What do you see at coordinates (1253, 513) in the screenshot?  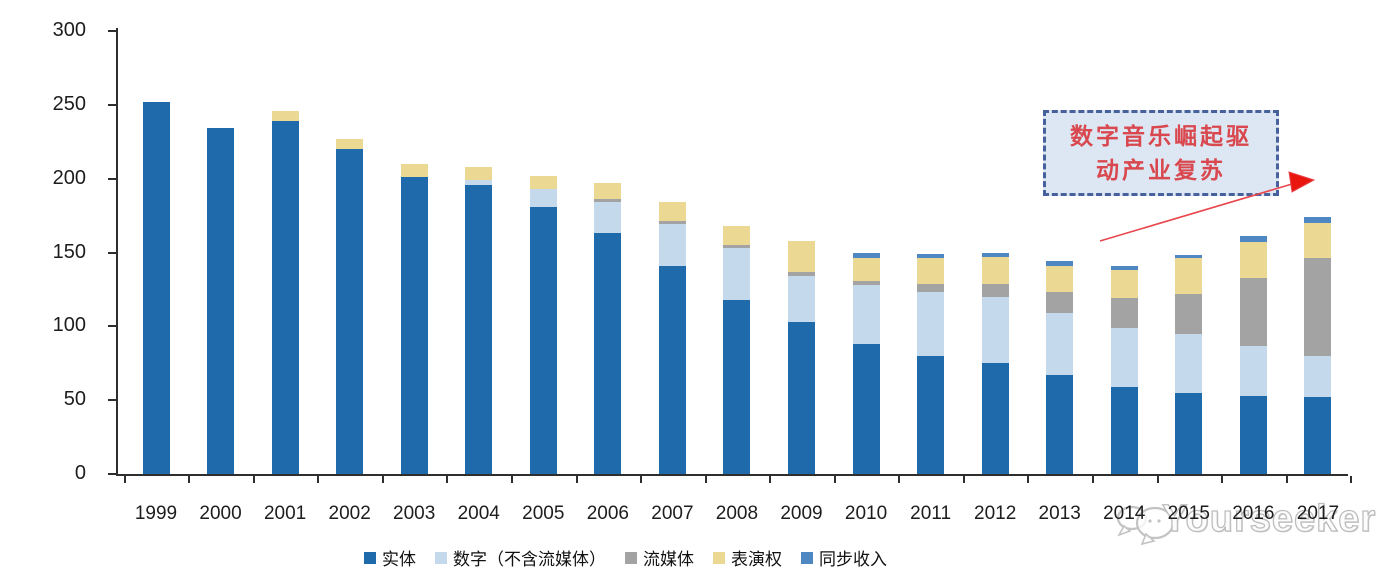 I see `x-axis-label: 2016` at bounding box center [1253, 513].